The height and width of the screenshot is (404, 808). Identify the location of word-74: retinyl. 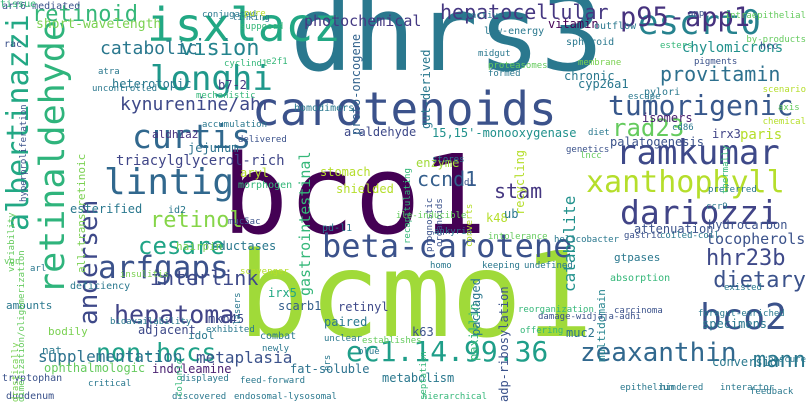
(363, 307).